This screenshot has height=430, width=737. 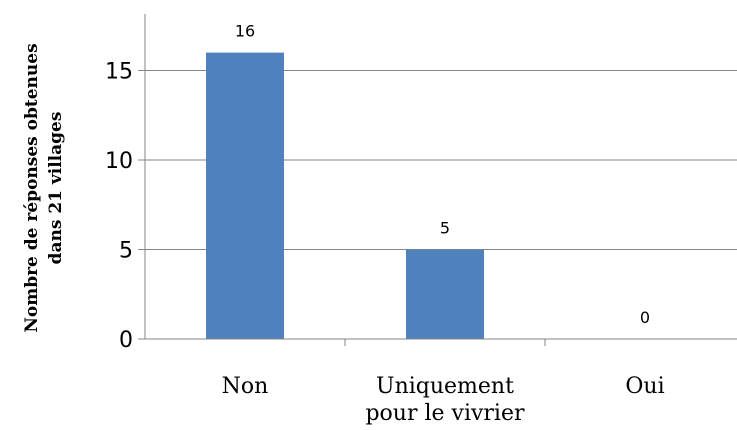 I want to click on y-tick-label: 15, so click(x=119, y=72).